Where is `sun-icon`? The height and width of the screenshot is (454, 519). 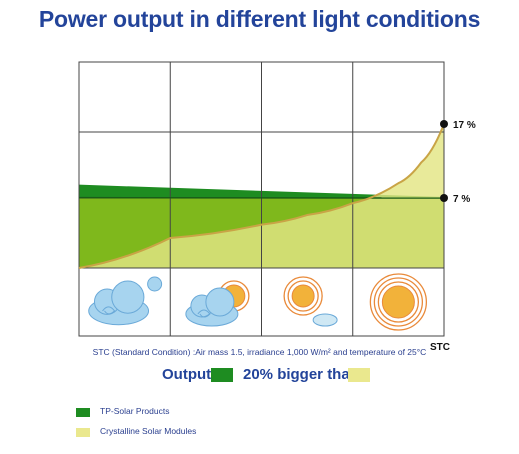 sun-icon is located at coordinates (398, 302).